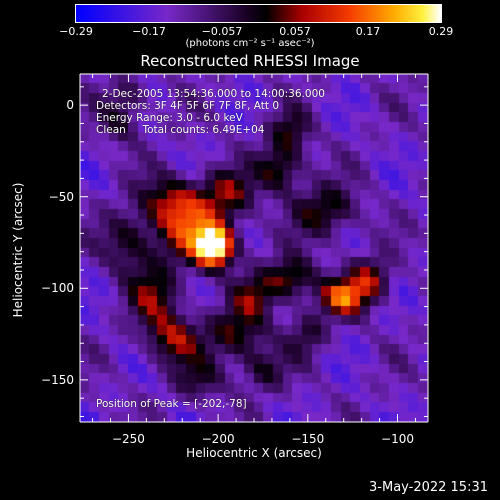 The width and height of the screenshot is (500, 500). I want to click on y-tick-label: −150, so click(57, 379).